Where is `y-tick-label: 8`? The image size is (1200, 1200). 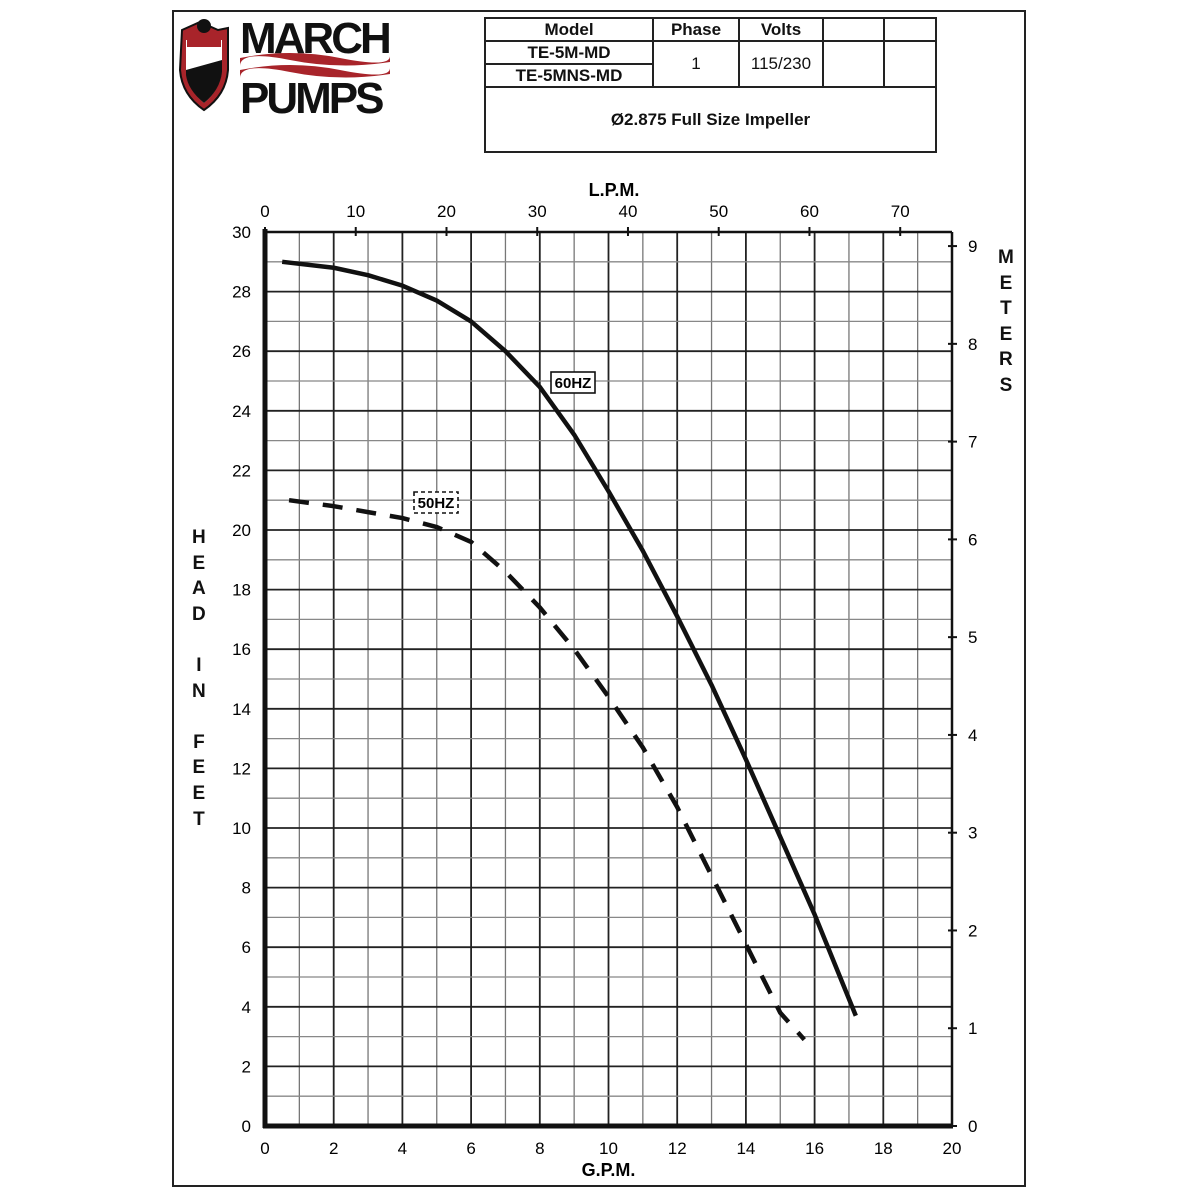 y-tick-label: 8 is located at coordinates (246, 888).